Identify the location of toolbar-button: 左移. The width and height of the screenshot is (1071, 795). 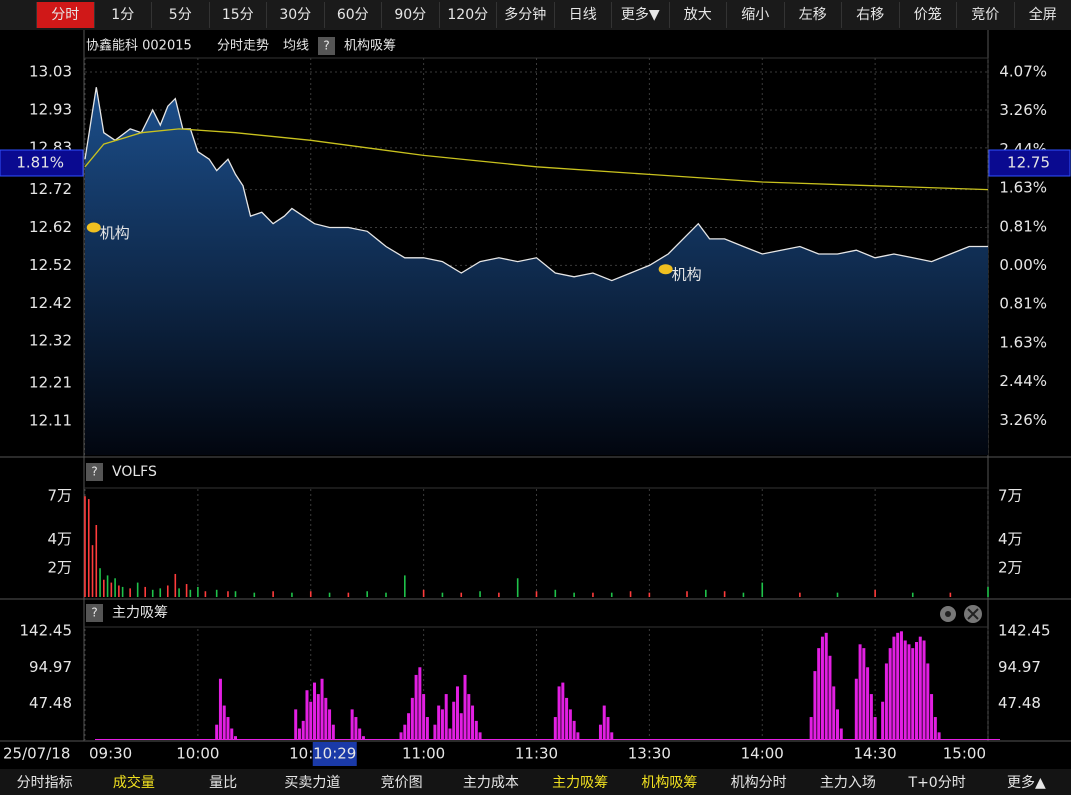
(812, 15).